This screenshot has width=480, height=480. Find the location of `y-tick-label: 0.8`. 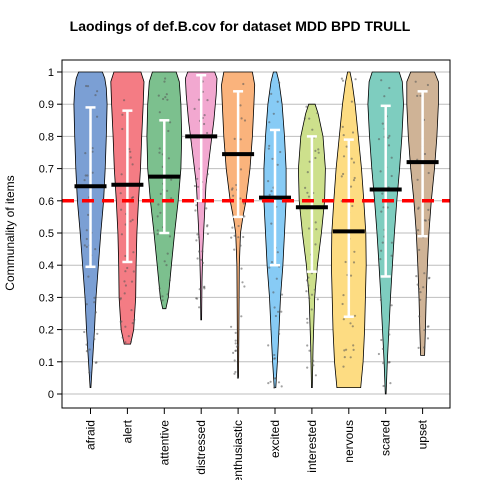

y-tick-label: 0.8 is located at coordinates (46, 137).